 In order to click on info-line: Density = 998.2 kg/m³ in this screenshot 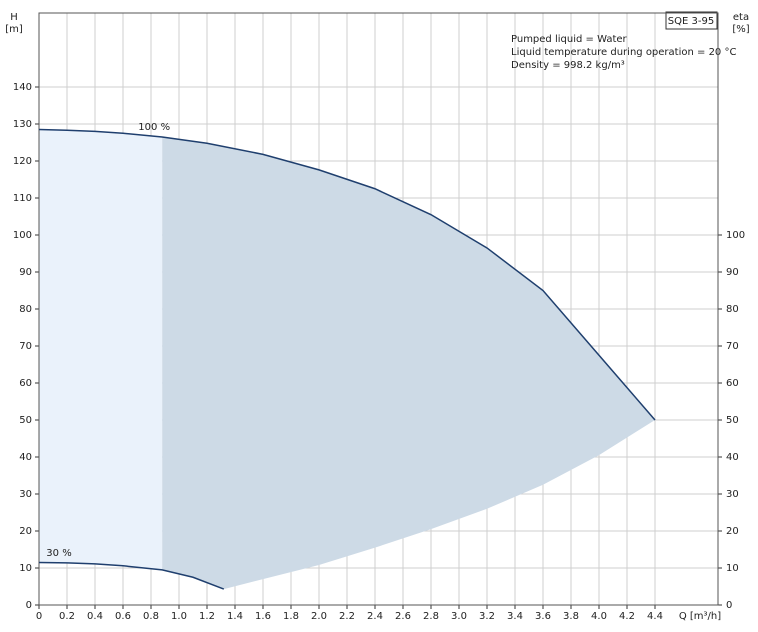, I will do `click(568, 65)`.